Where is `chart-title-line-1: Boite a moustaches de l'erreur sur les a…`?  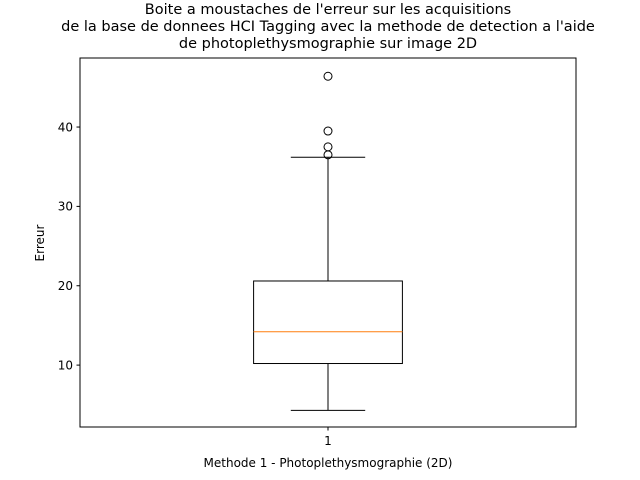
chart-title-line-1: Boite a moustaches de l'erreur sur les a… is located at coordinates (328, 10).